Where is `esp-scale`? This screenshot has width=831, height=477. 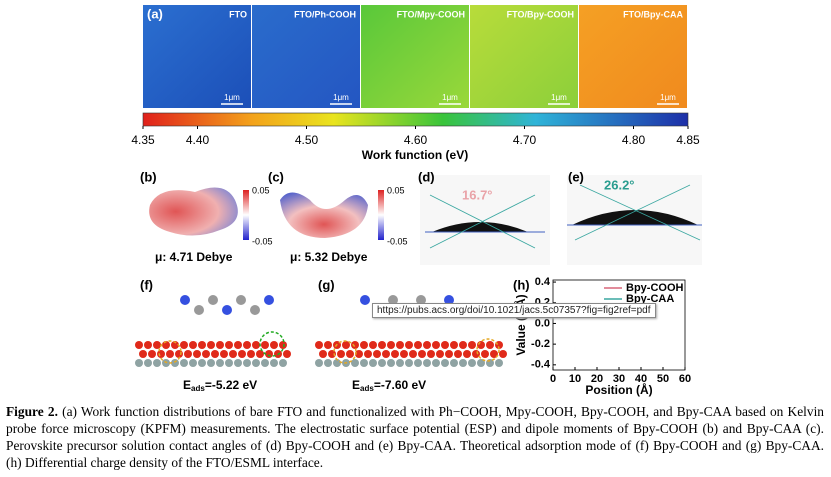
esp-scale is located at coordinates (381, 215).